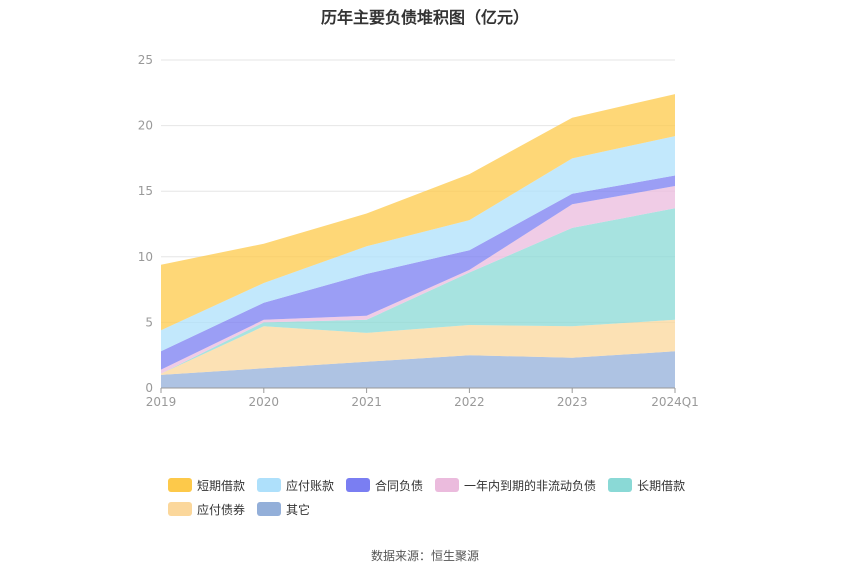  Describe the element at coordinates (424, 556) in the screenshot. I see `data-source: 数据来源：恒生聚源` at that location.